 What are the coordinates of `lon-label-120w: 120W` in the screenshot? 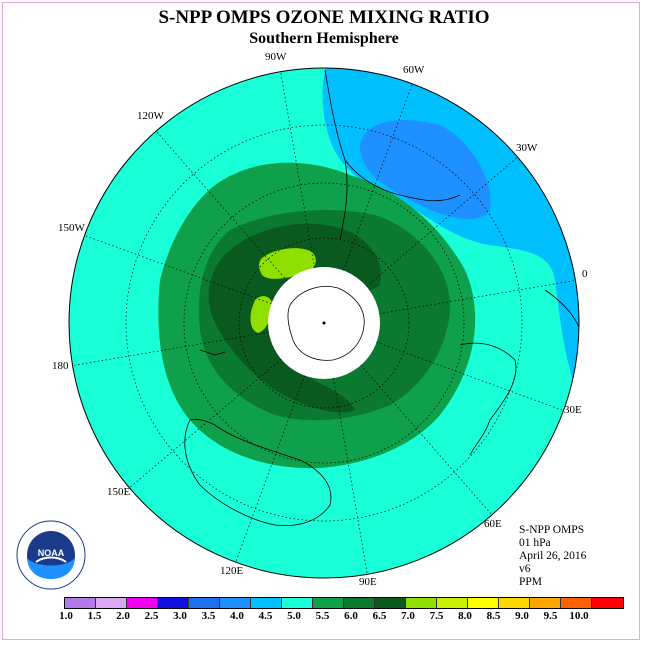 It's located at (150, 116).